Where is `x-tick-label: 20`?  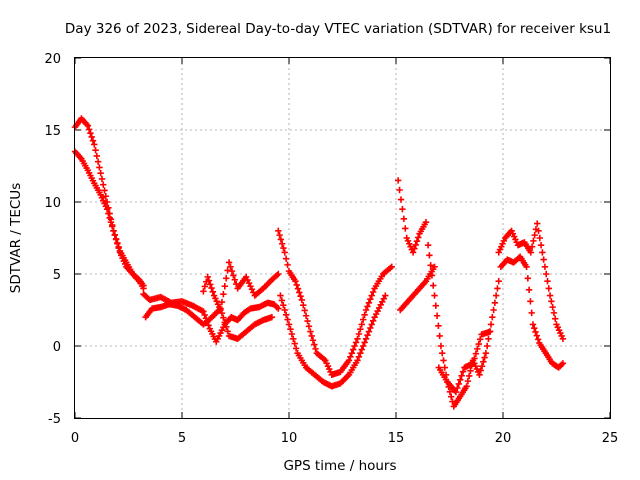 x-tick-label: 20 is located at coordinates (503, 438).